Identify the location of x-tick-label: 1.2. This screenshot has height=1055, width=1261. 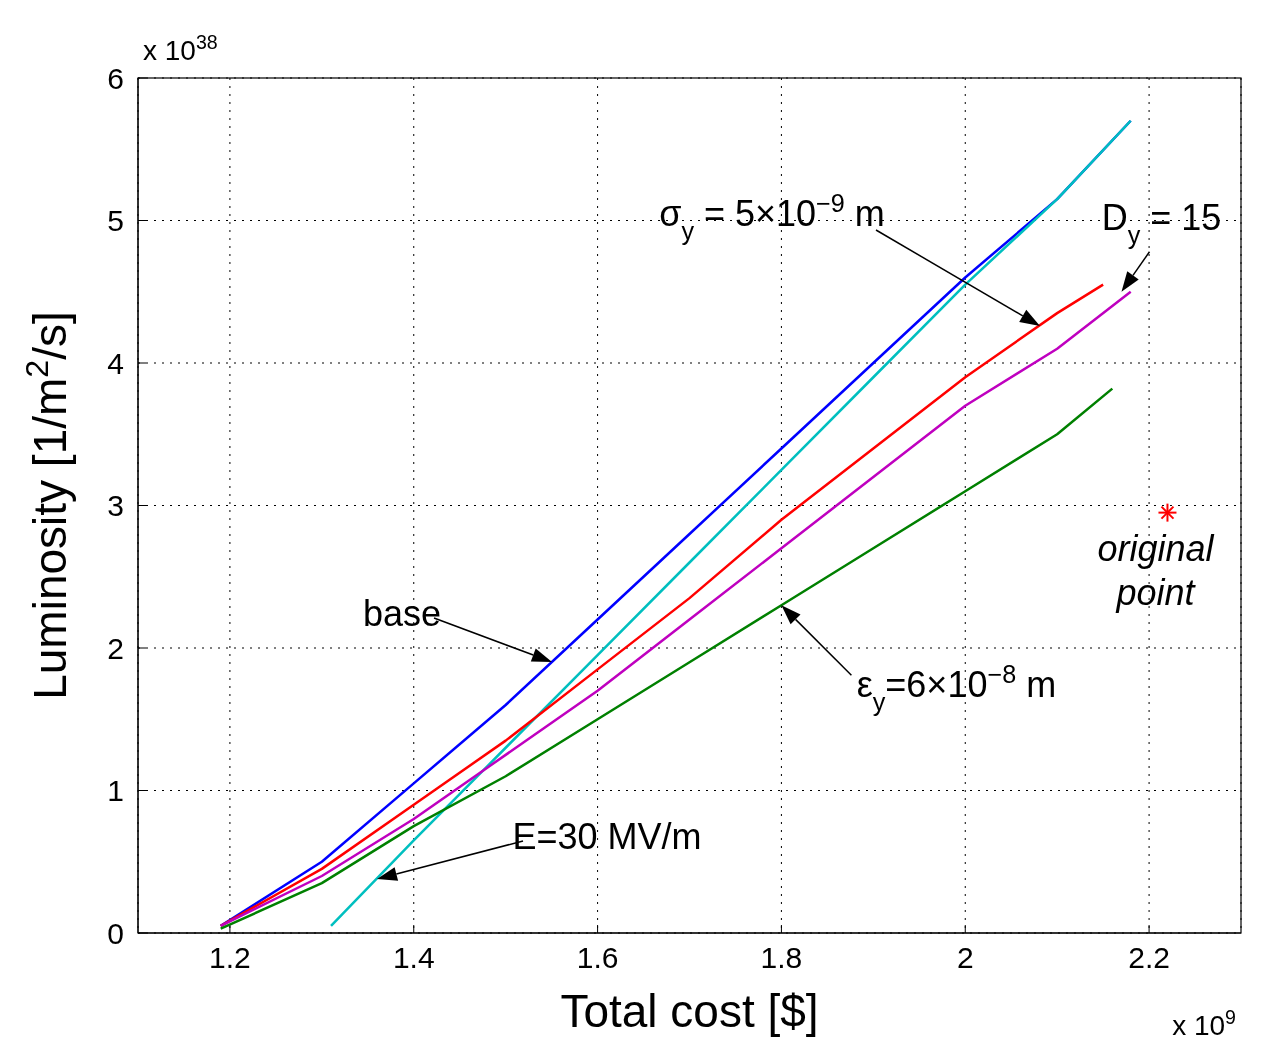
(230, 958).